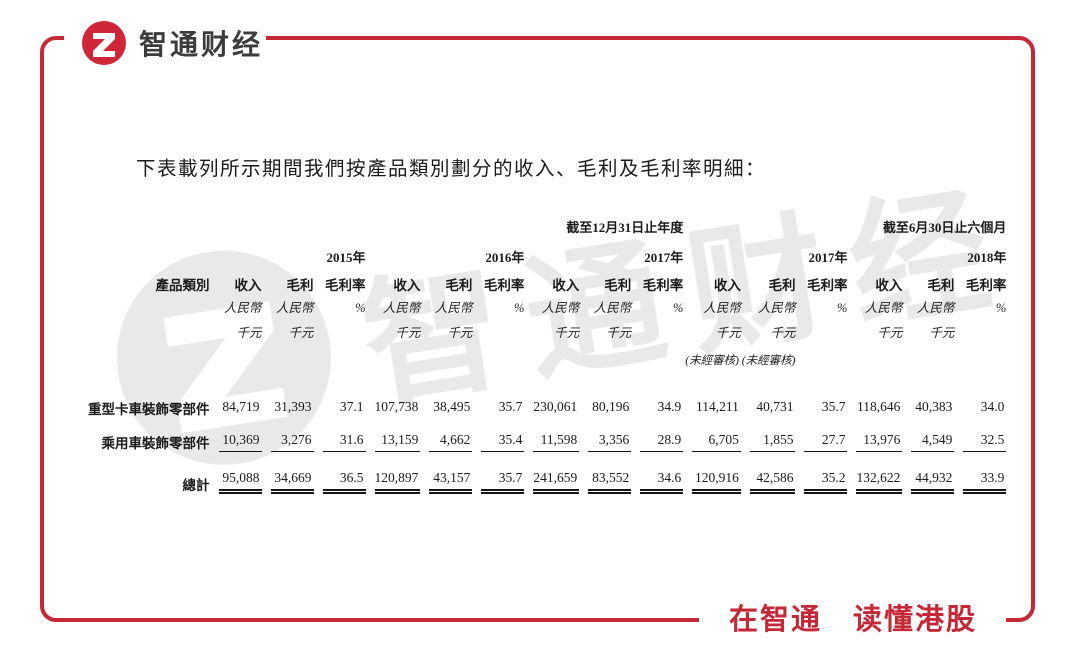  I want to click on table-cell: 95,088, so click(238, 479).